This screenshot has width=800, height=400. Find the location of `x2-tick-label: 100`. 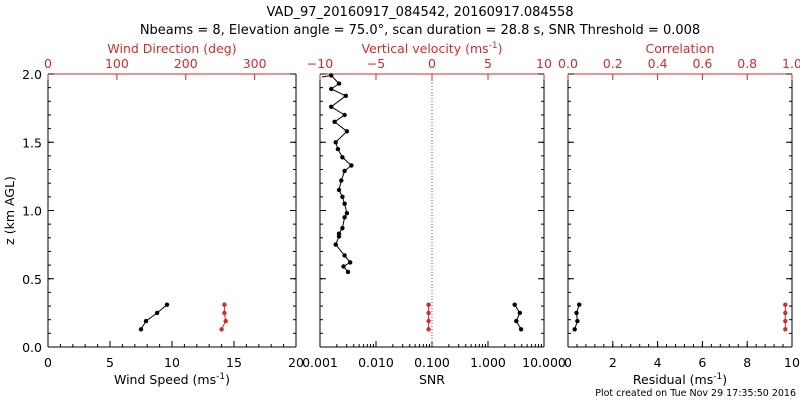

x2-tick-label: 100 is located at coordinates (117, 63).